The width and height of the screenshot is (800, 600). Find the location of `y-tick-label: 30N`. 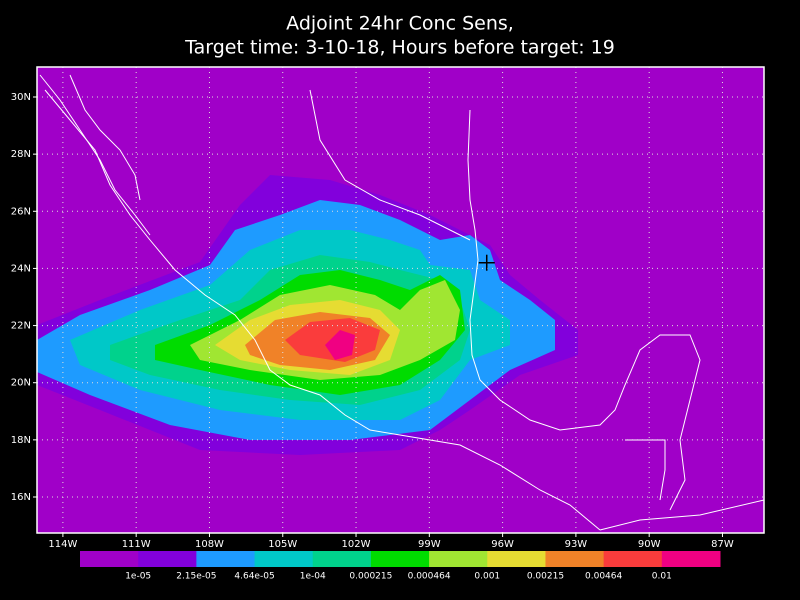

y-tick-label: 30N is located at coordinates (21, 97).